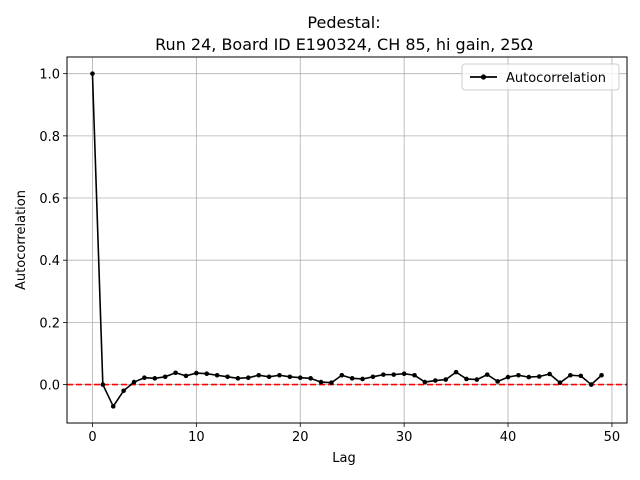 The image size is (640, 480). What do you see at coordinates (49, 261) in the screenshot?
I see `y-tick-label: 0.4` at bounding box center [49, 261].